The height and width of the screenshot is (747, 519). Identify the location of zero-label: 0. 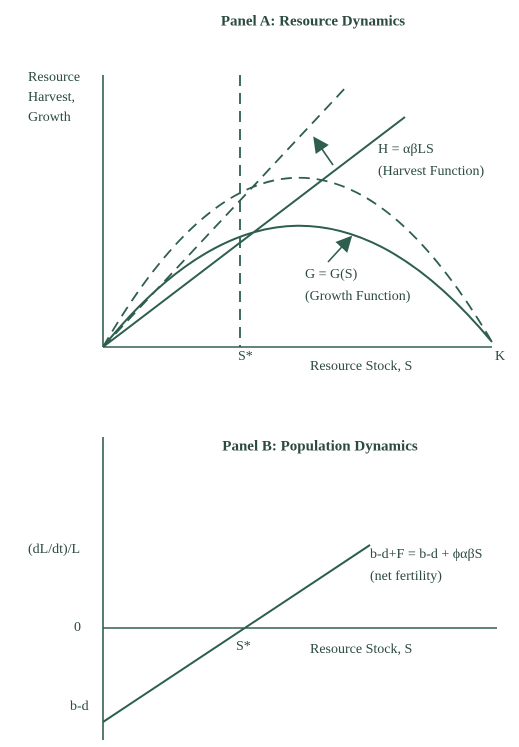
(77, 627).